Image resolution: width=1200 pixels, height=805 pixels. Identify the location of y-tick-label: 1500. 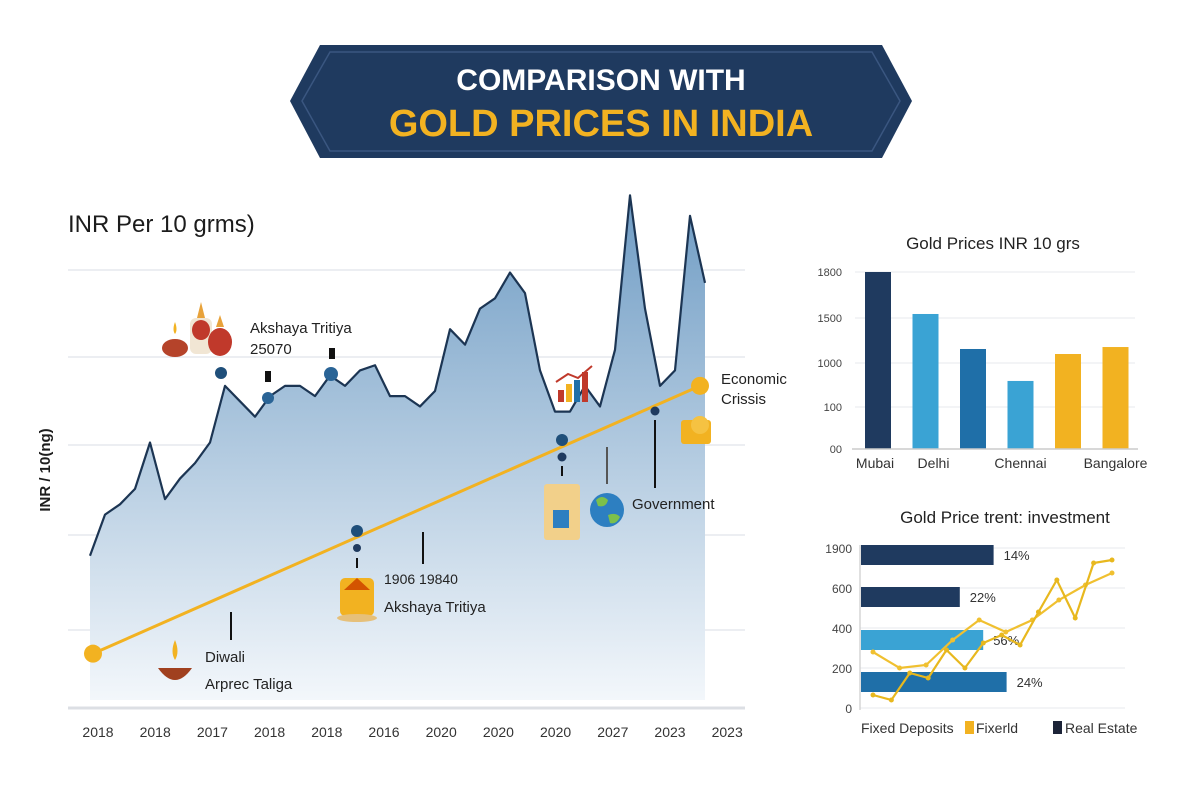
(830, 319).